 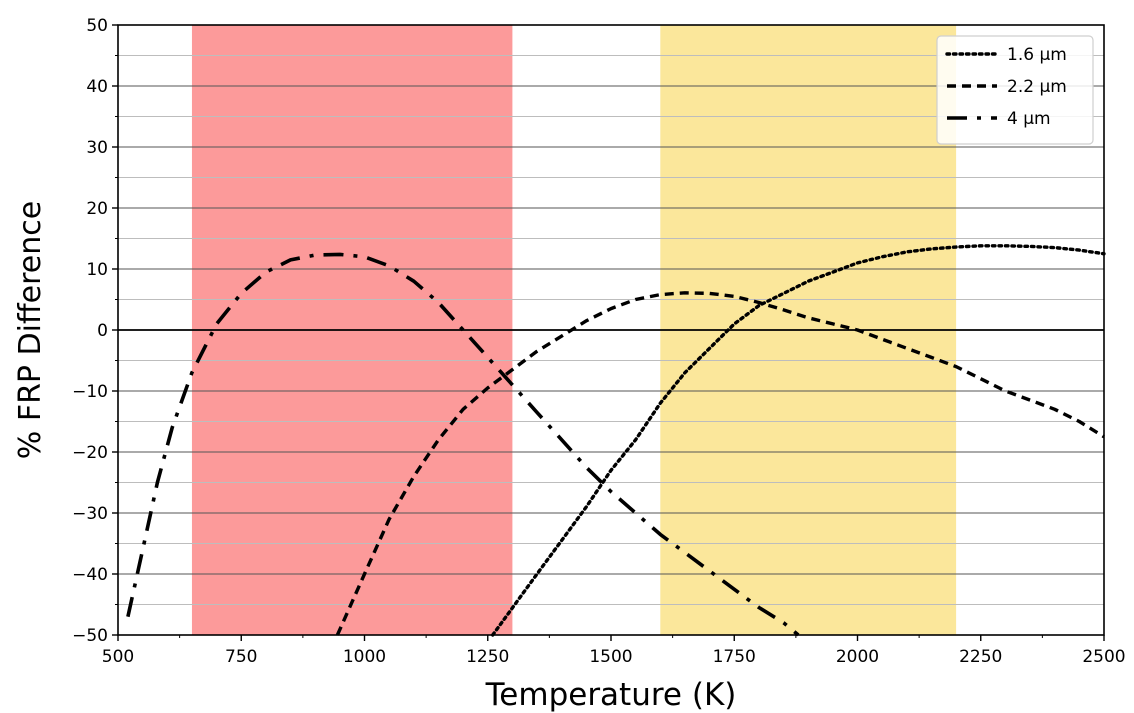 What do you see at coordinates (980, 657) in the screenshot?
I see `x-tick-label: 2250` at bounding box center [980, 657].